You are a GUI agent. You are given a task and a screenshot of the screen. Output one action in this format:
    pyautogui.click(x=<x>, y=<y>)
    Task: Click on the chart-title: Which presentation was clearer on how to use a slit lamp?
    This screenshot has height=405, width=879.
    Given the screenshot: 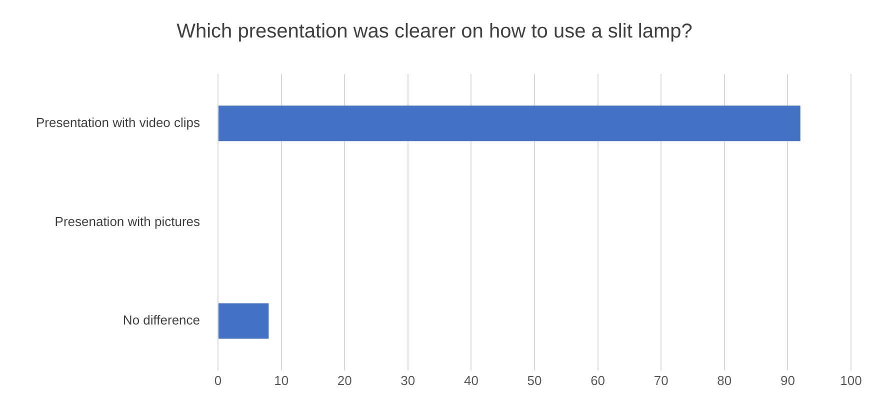 What is the action you would take?
    pyautogui.click(x=434, y=31)
    